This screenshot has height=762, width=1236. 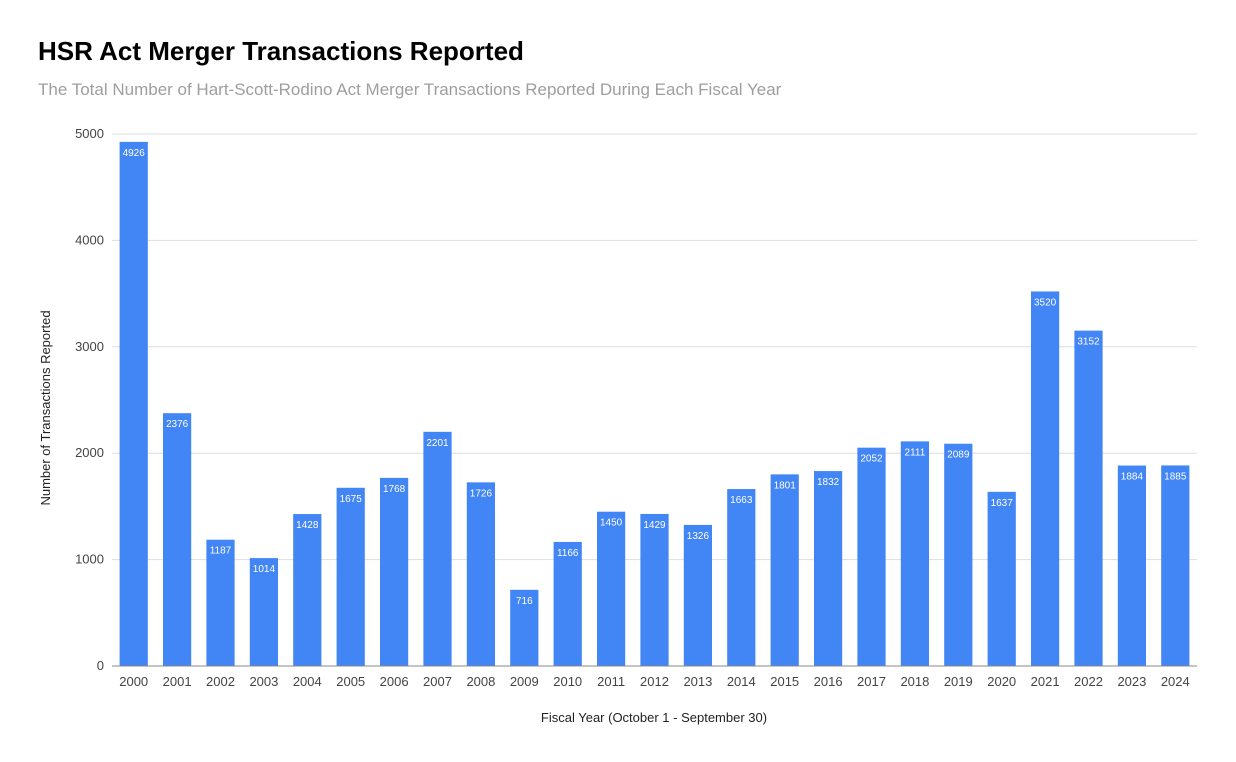 What do you see at coordinates (871, 556) in the screenshot?
I see `bar-2017` at bounding box center [871, 556].